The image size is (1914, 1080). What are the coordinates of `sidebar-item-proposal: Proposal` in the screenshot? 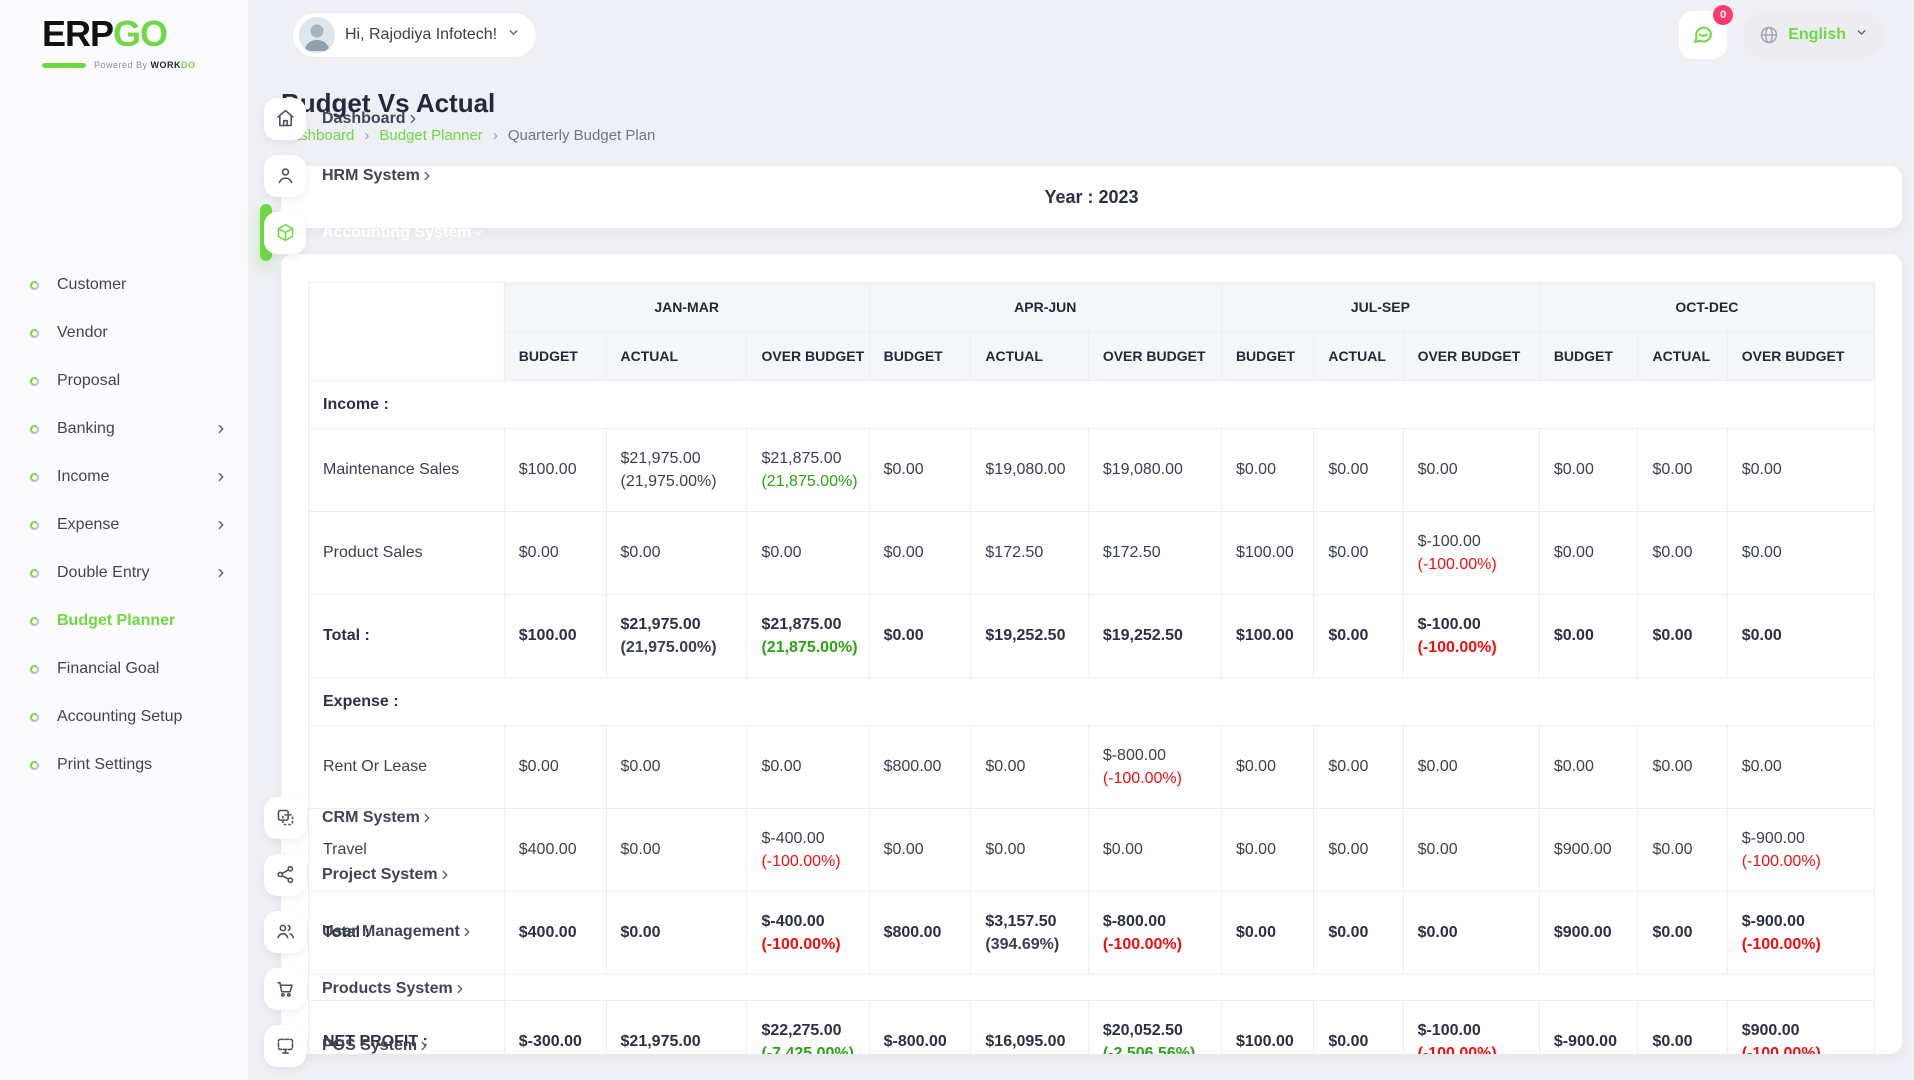 It's located at (124, 381).